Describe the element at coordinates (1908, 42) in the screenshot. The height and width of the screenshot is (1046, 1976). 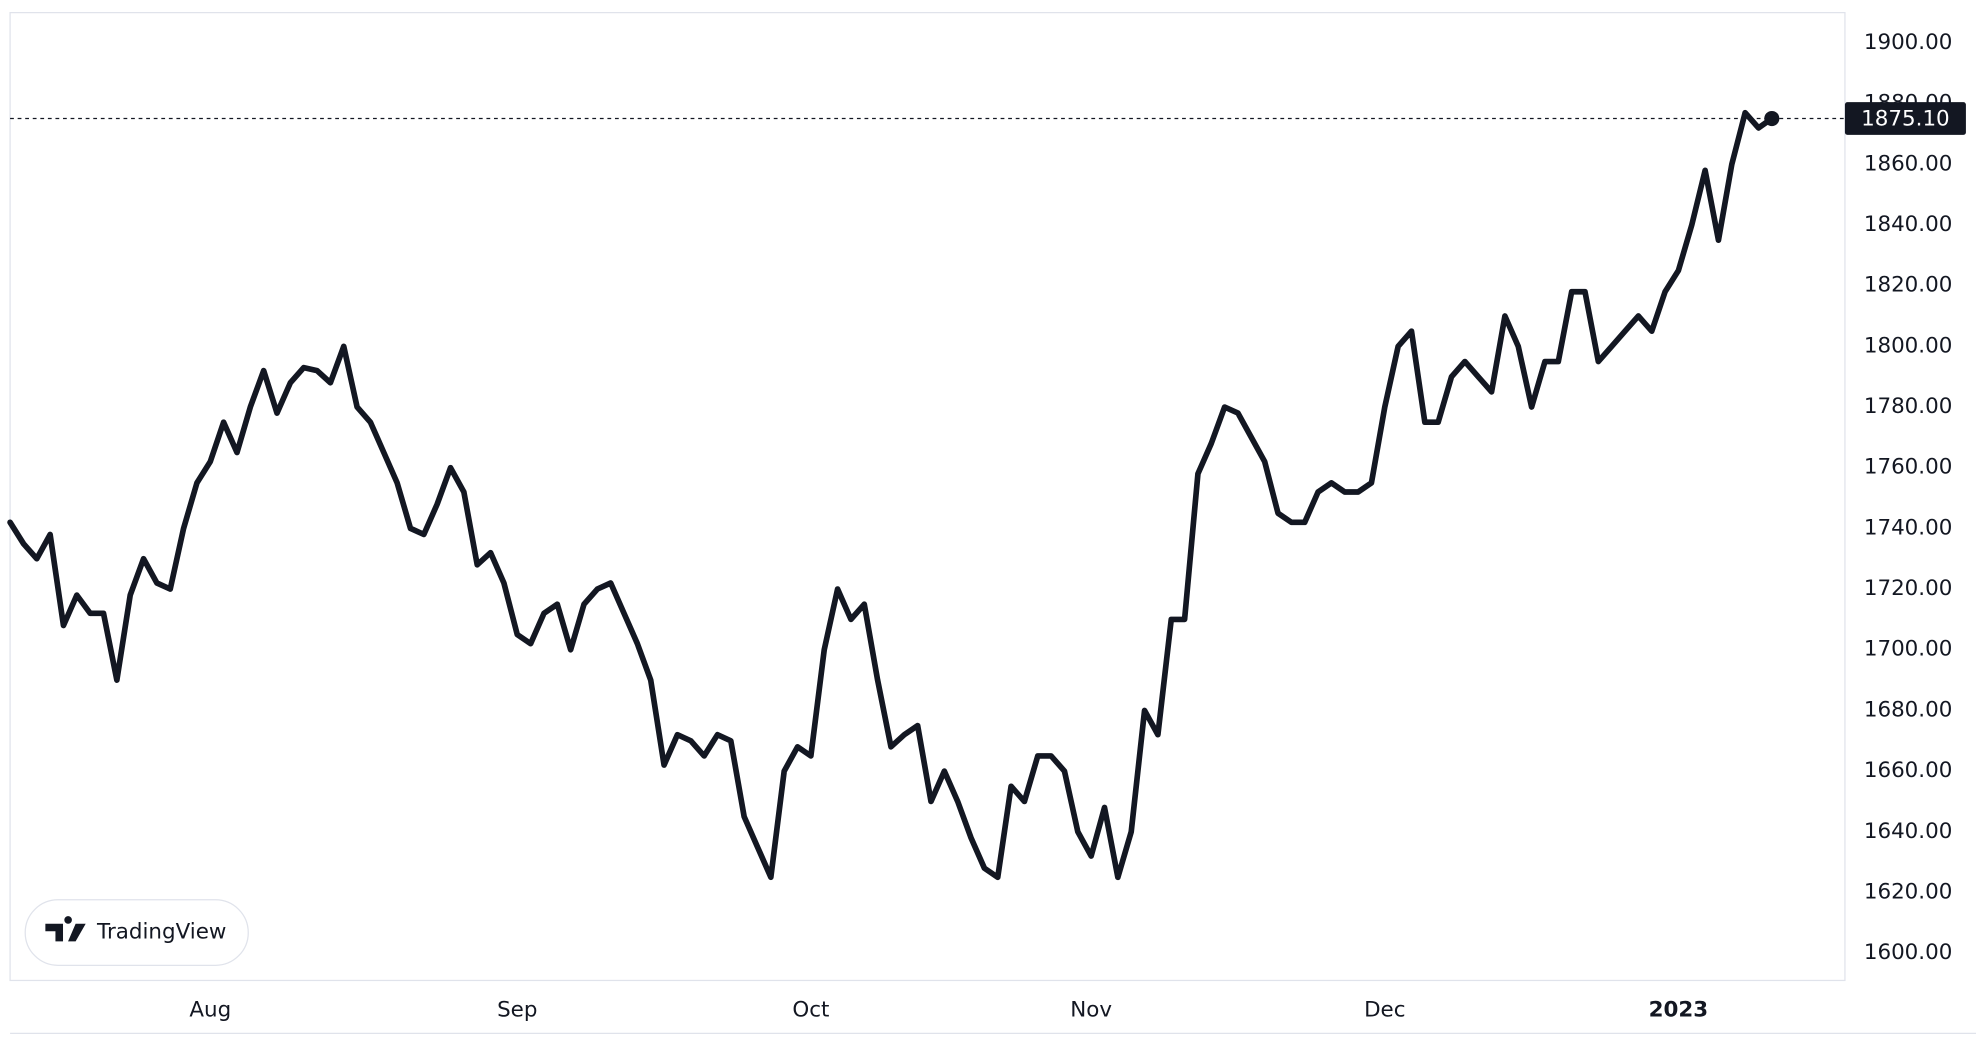
I see `y-tick-label: 1900.00` at that location.